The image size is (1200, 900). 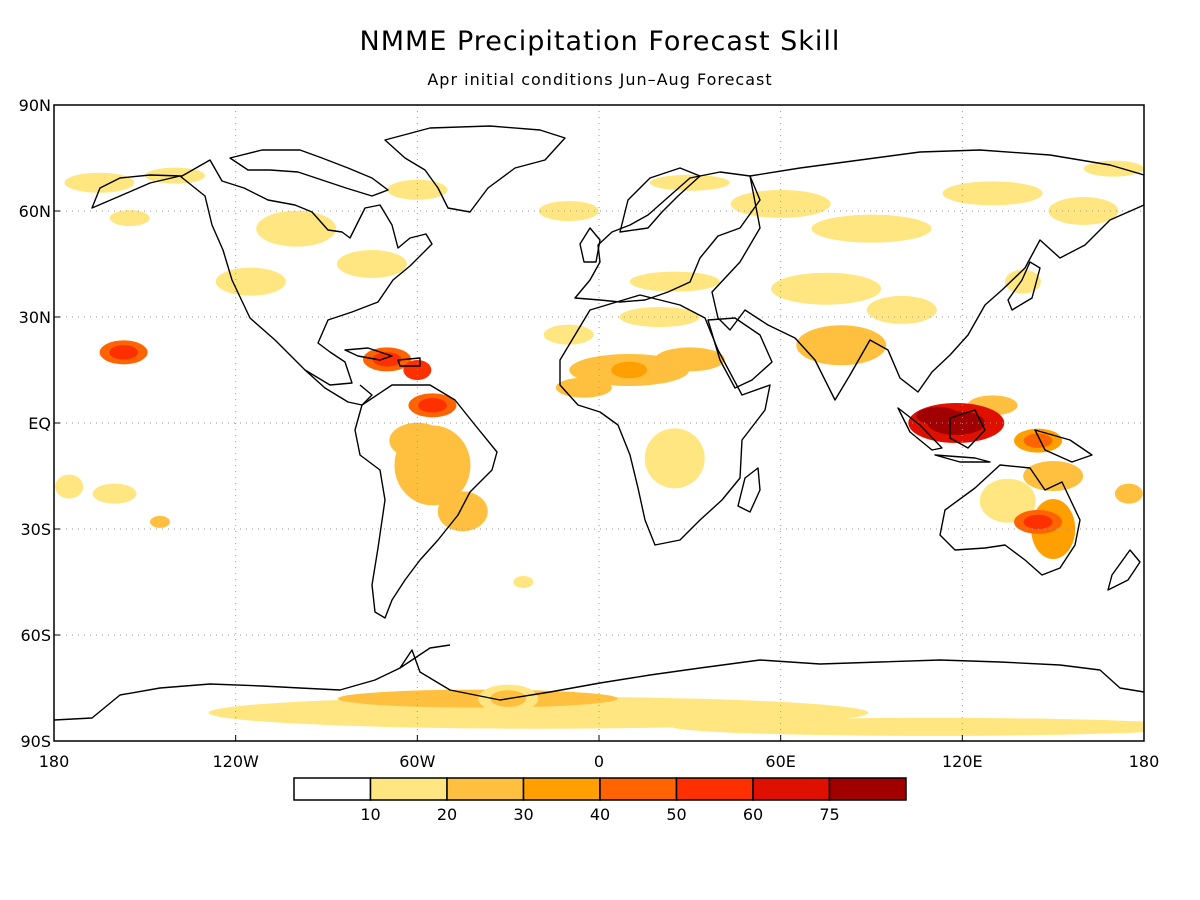 What do you see at coordinates (599, 685) in the screenshot?
I see `coast-antarctica` at bounding box center [599, 685].